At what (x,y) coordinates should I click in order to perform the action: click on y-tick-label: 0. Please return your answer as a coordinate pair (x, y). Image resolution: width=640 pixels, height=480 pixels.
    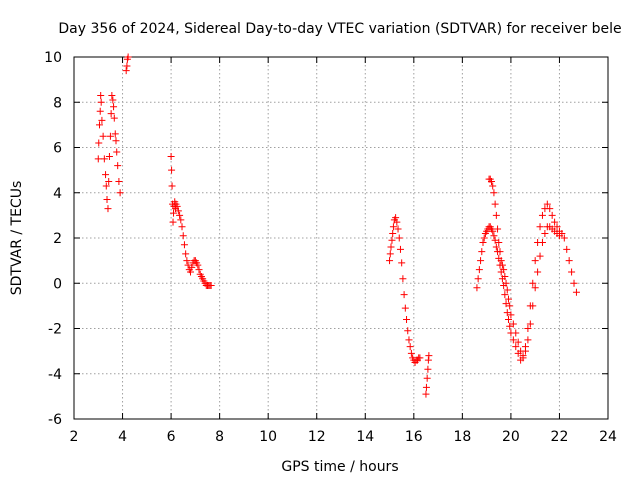
    Looking at the image, I should click on (57, 284).